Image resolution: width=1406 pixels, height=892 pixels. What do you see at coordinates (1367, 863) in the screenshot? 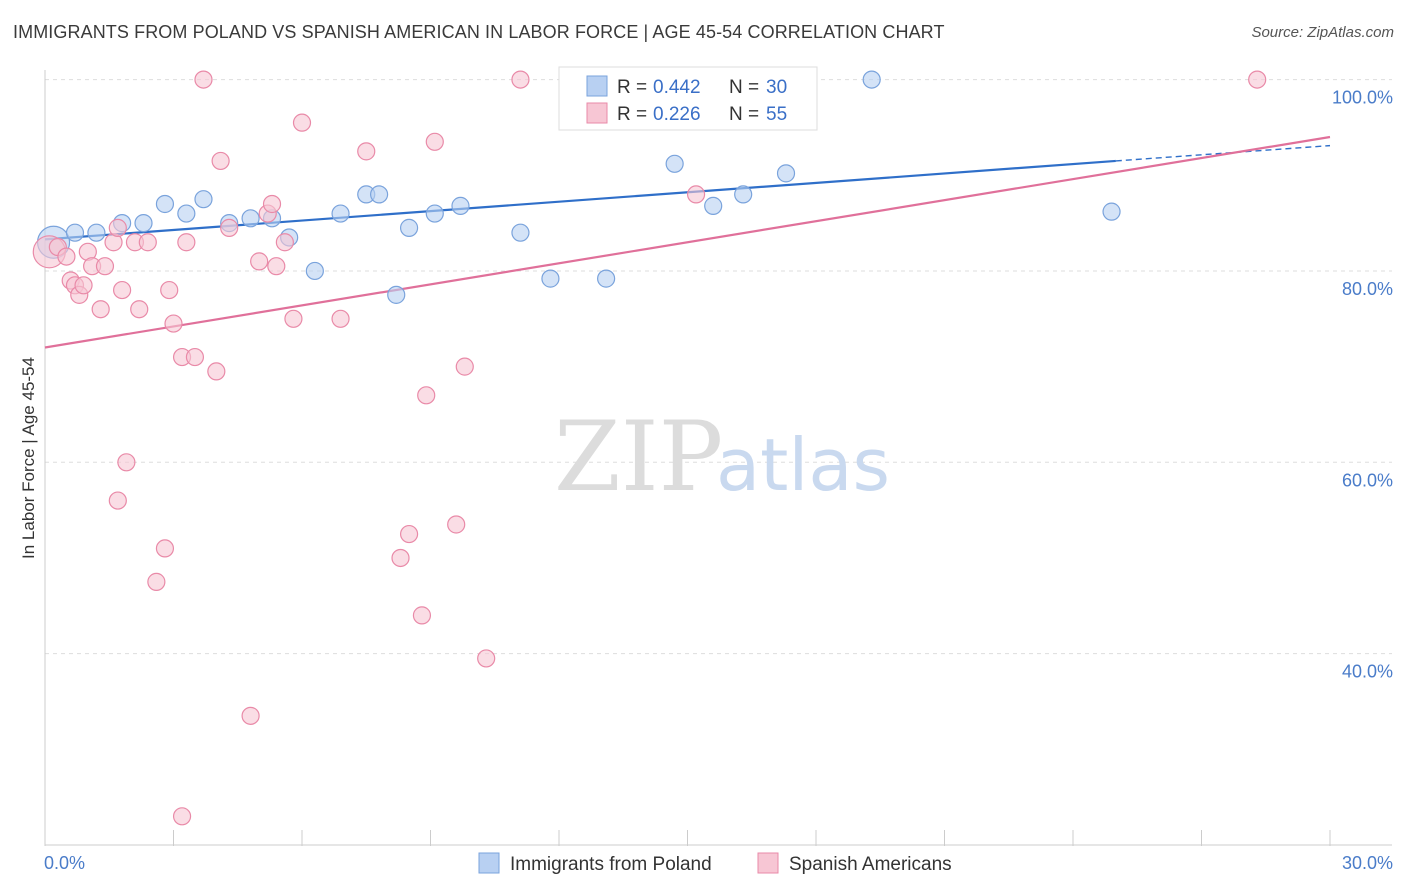
I see `x-tick-label-1: 30.0%` at bounding box center [1367, 863].